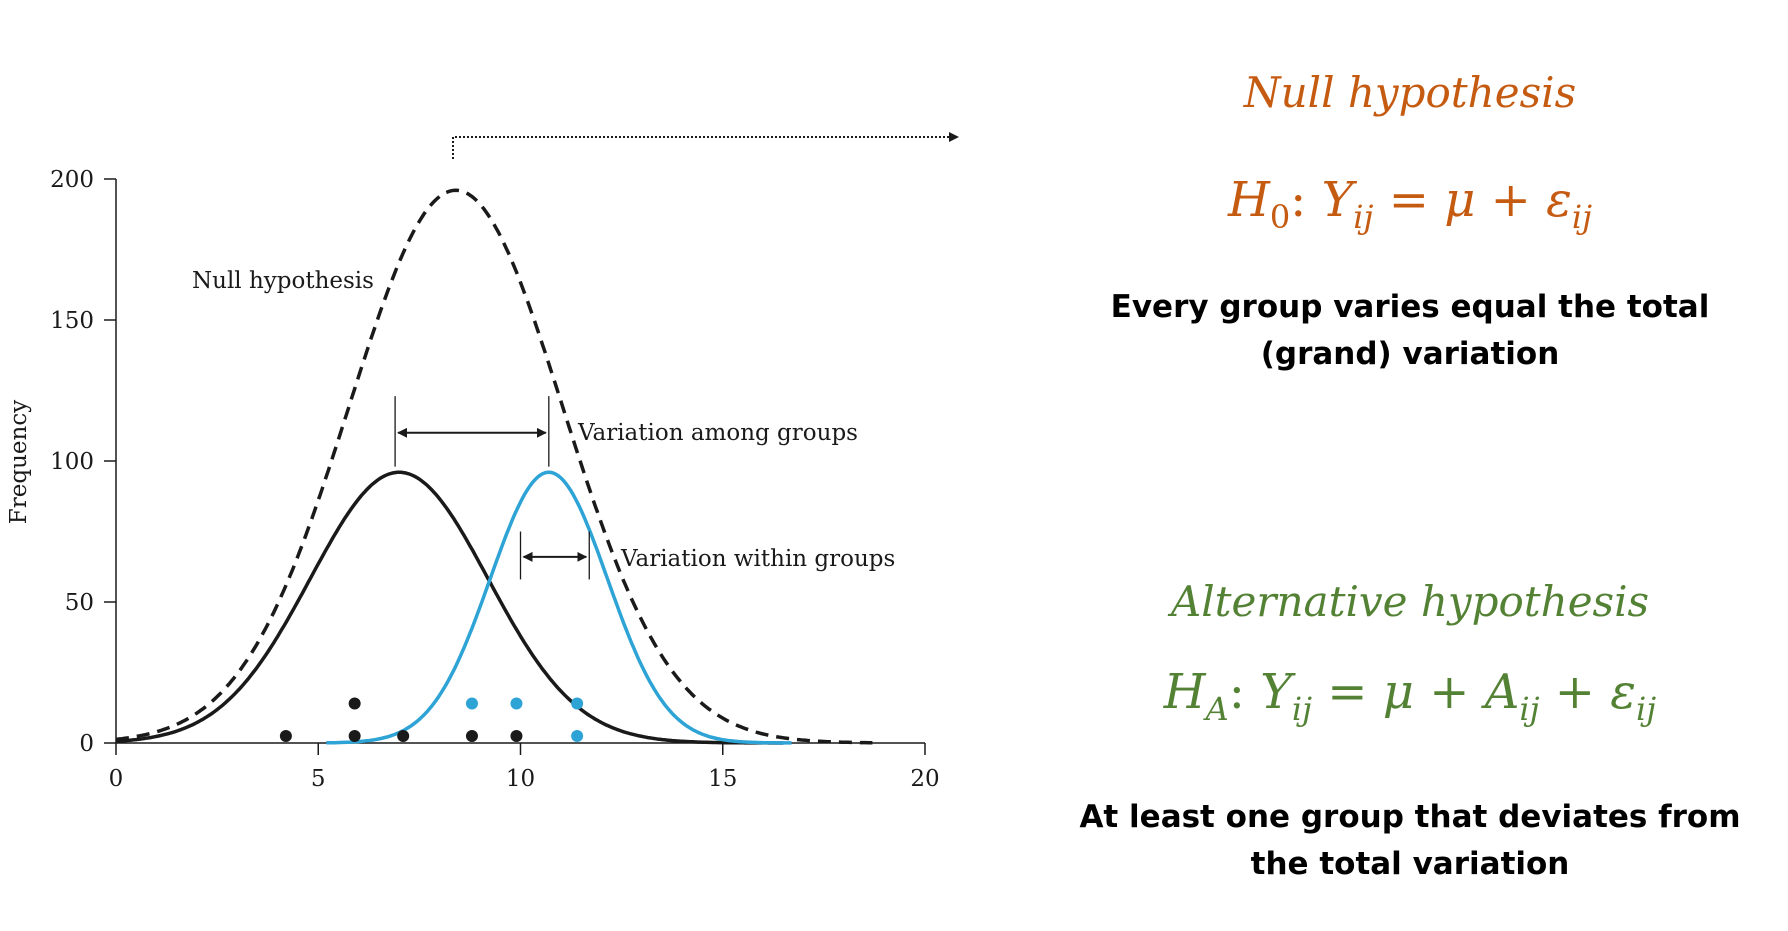 Image resolution: width=1788 pixels, height=931 pixels. What do you see at coordinates (86, 744) in the screenshot?
I see `y-tick-label: 0` at bounding box center [86, 744].